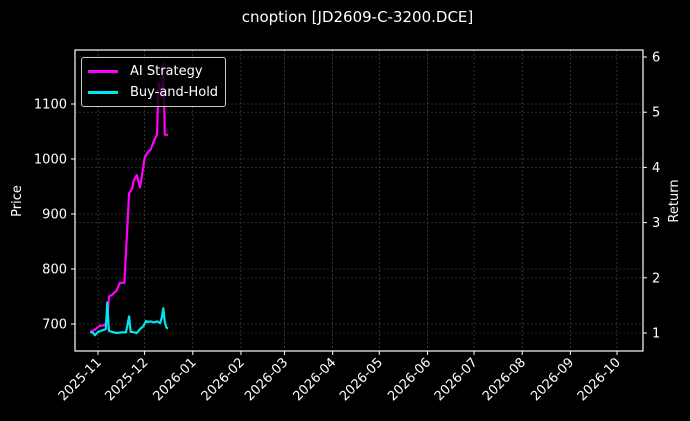 The height and width of the screenshot is (421, 690). Describe the element at coordinates (166, 71) in the screenshot. I see `legend-label: AI Strategy` at that location.